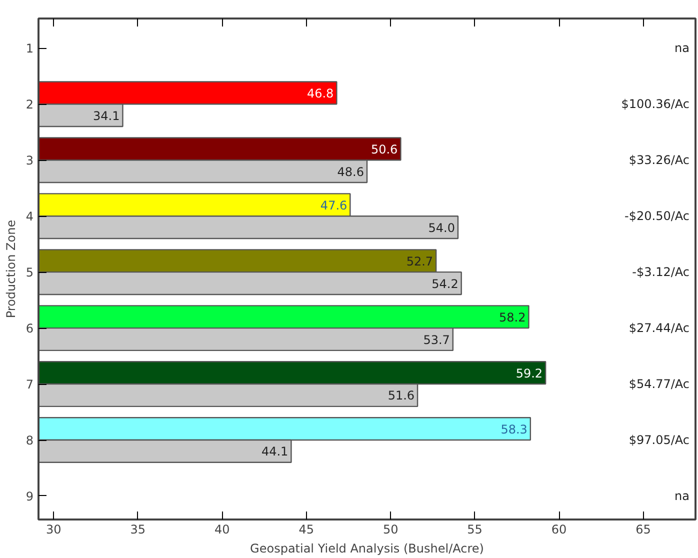  Describe the element at coordinates (390, 529) in the screenshot. I see `x-tick-label: 50` at that location.